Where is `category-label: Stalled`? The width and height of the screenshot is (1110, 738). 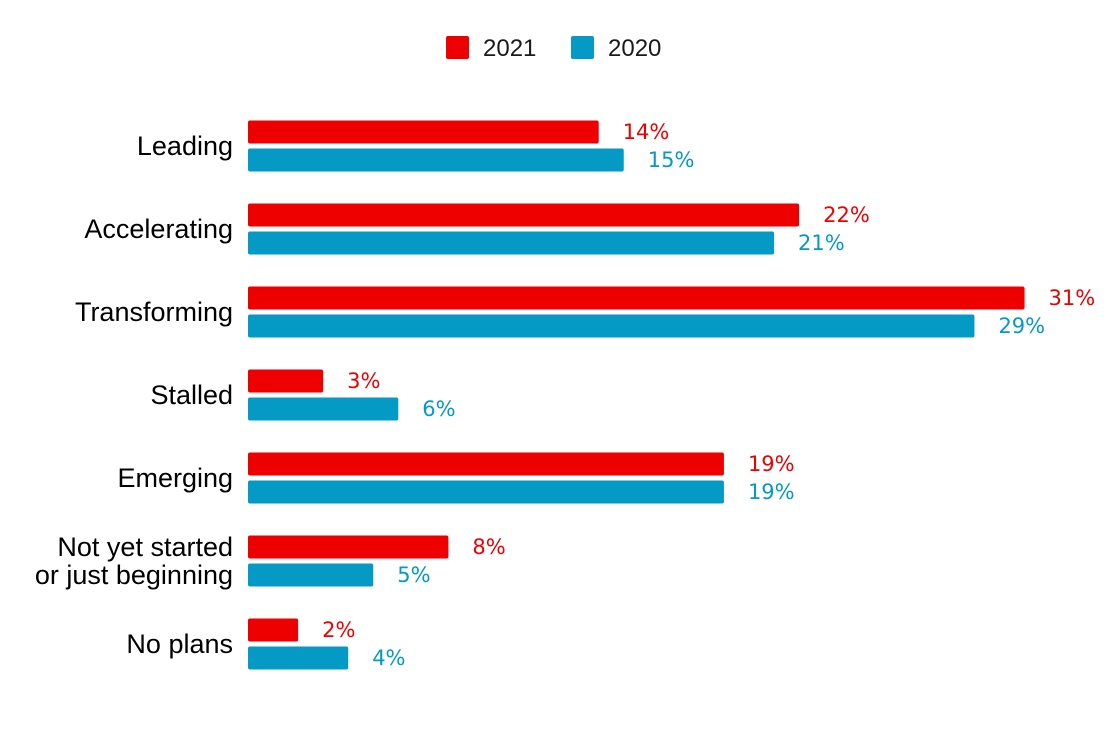 category-label: Stalled is located at coordinates (191, 395).